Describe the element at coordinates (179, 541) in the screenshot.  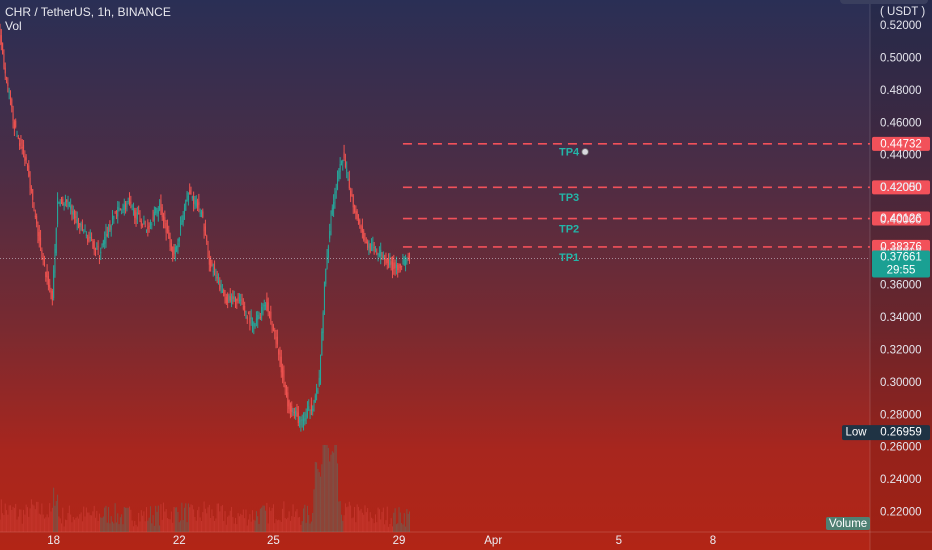
I see `x-tick-label: 22` at that location.